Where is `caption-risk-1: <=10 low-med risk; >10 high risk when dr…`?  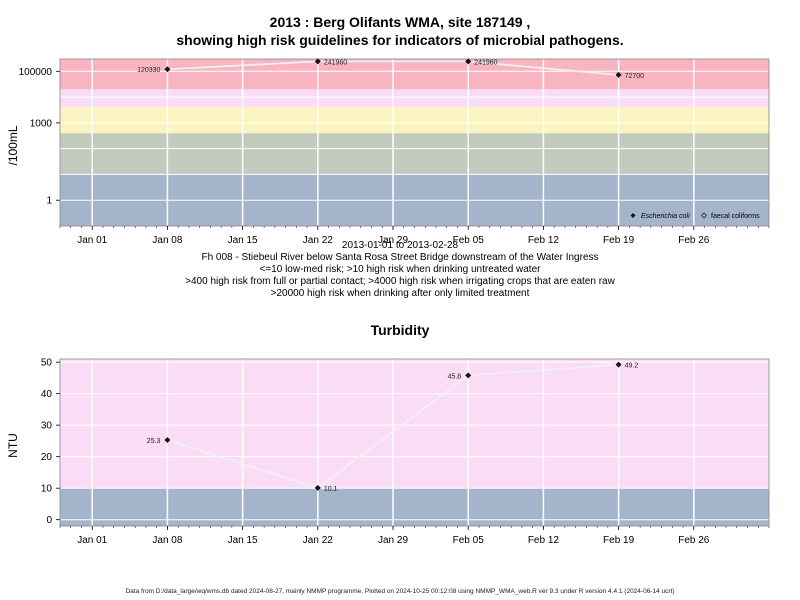 caption-risk-1: <=10 low-med risk; >10 high risk when dr… is located at coordinates (400, 269).